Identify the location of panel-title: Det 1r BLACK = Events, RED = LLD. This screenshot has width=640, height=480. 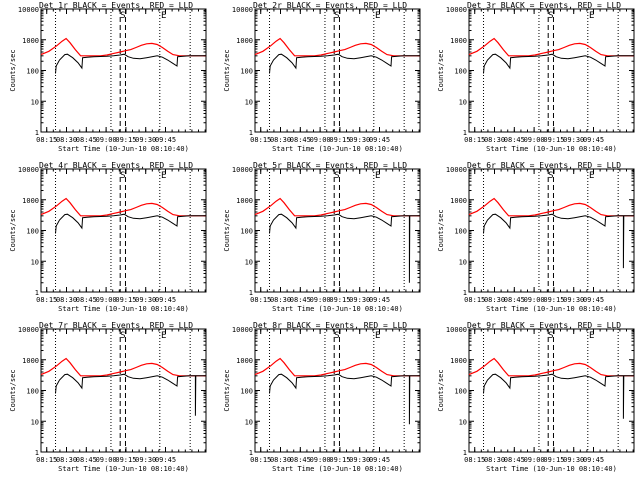
(116, 5).